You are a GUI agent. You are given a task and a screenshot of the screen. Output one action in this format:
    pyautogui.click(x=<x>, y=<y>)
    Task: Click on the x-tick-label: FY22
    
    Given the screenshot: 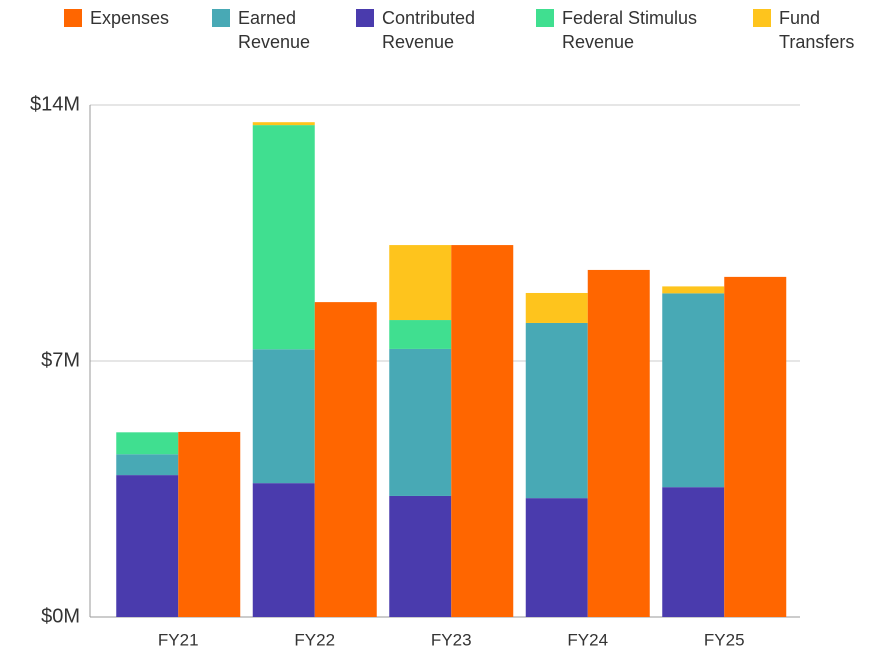 What is the action you would take?
    pyautogui.click(x=314, y=639)
    